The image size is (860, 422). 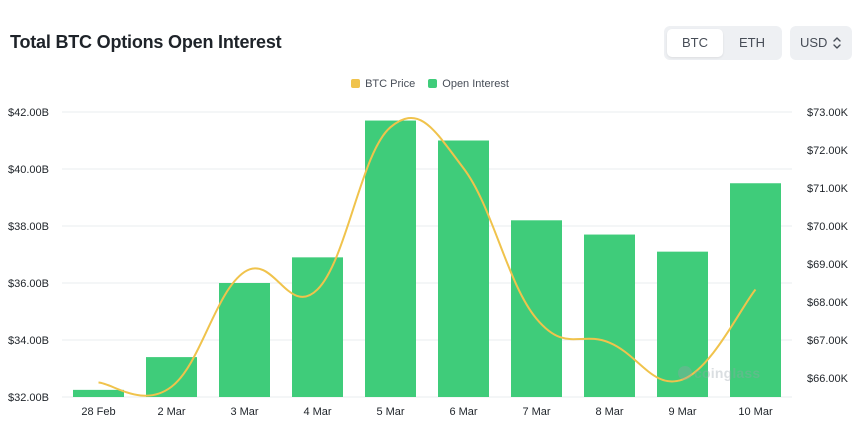 I want to click on legend-item-btc-price: BTC Price, so click(x=383, y=84).